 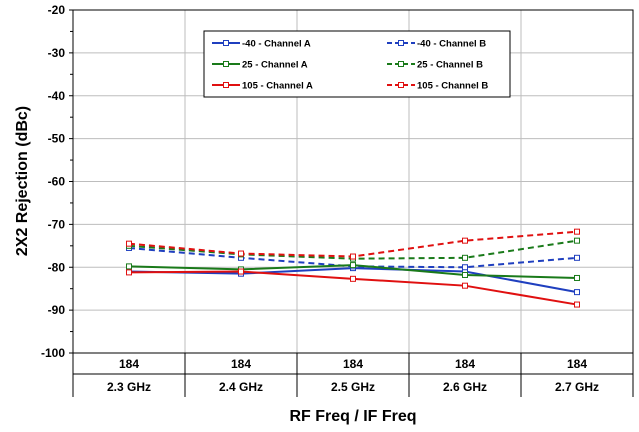 I want to click on legend-item: -40 - Channel A, so click(x=261, y=44).